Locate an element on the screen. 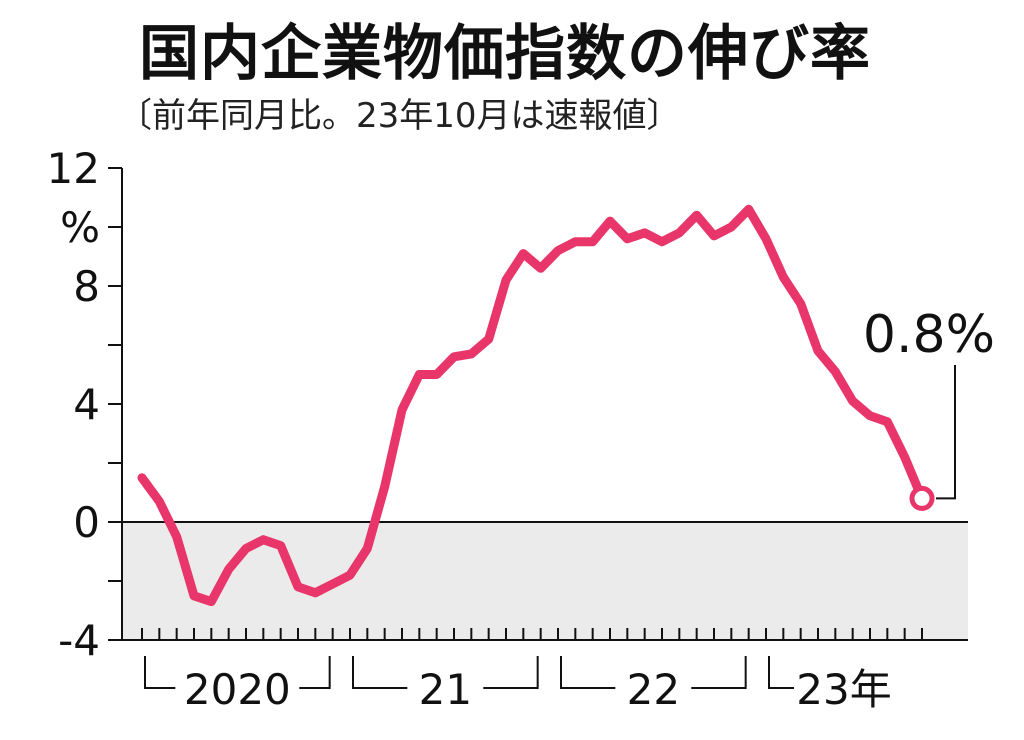 The height and width of the screenshot is (740, 1024). year-brackets: 2020 21 22 23年 is located at coordinates (518, 685).